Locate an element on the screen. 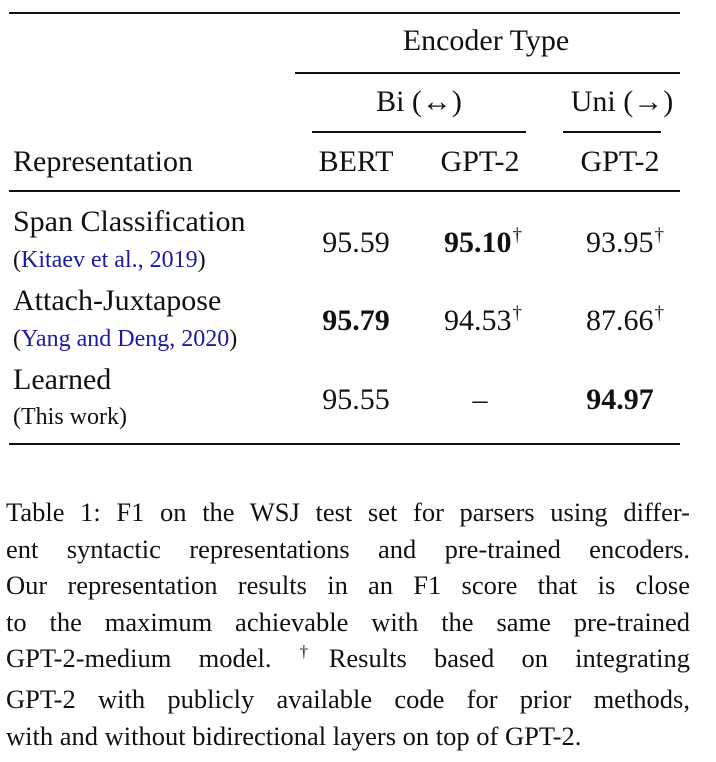 The width and height of the screenshot is (716, 762). citation-link: Kitaev et al., 2019 is located at coordinates (109, 260).